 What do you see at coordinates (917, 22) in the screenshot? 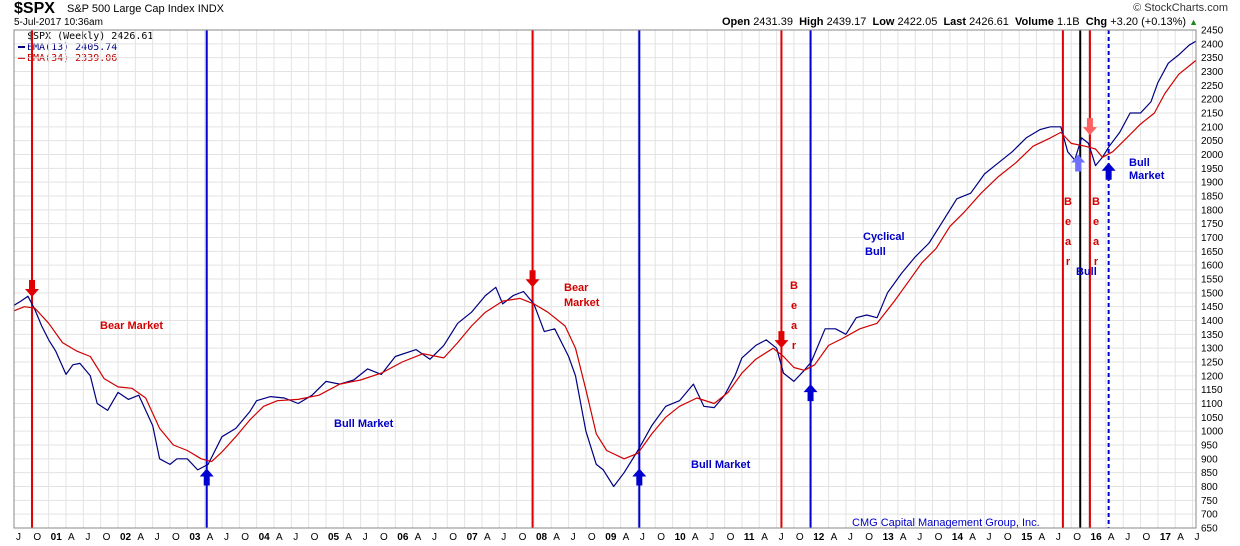
I see `low-value: 2422.05` at bounding box center [917, 22].